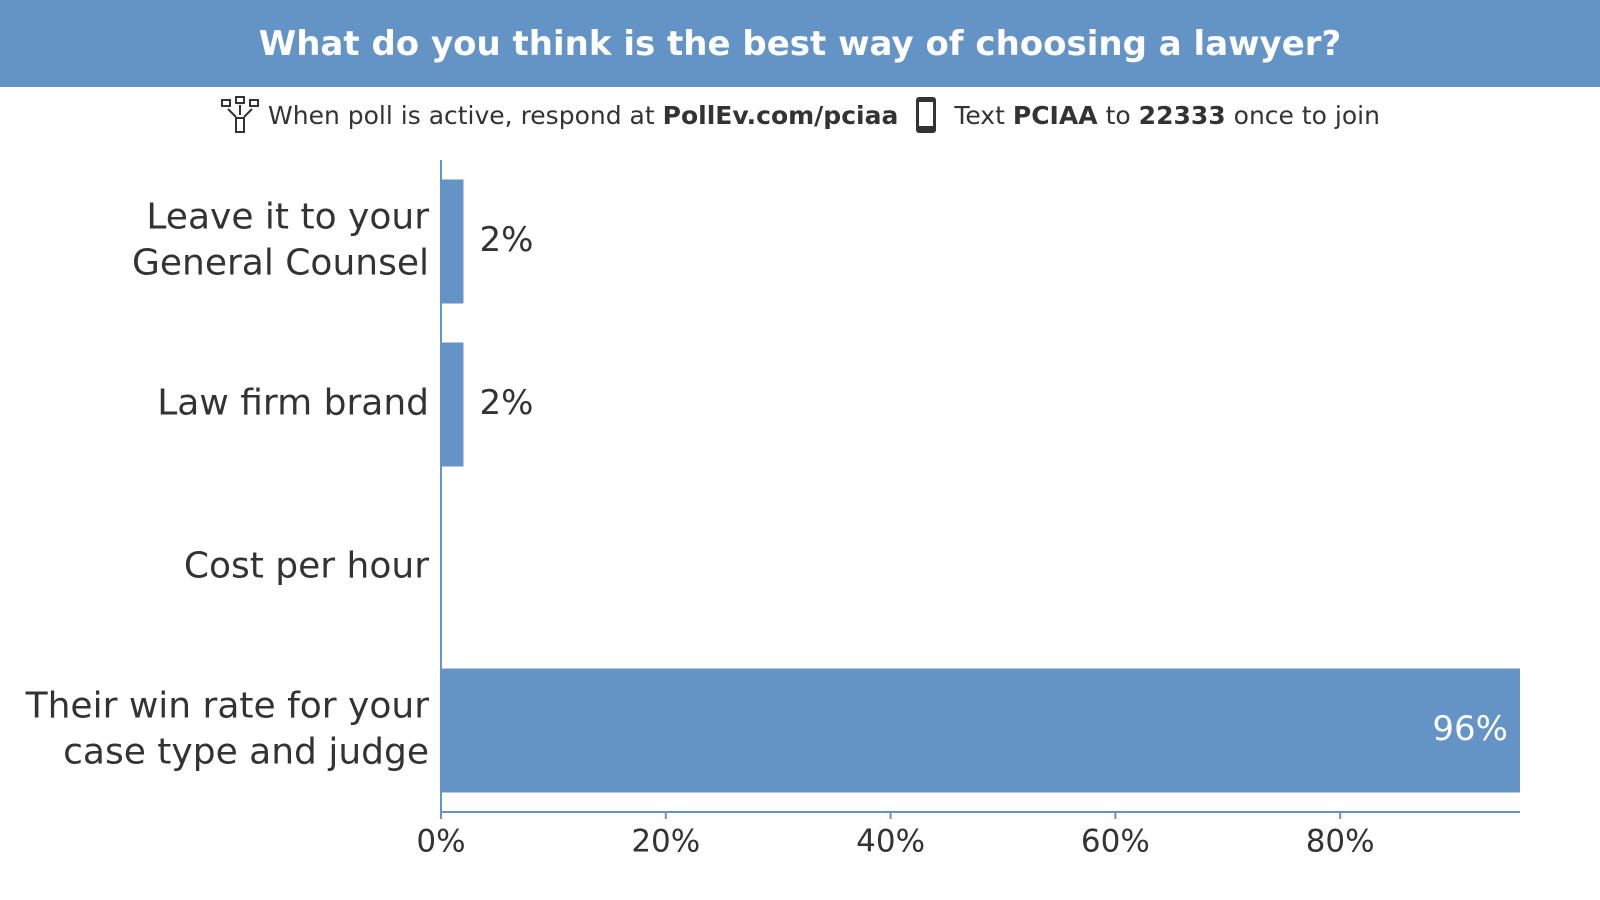  Describe the element at coordinates (306, 566) in the screenshot. I see `category-label: Cost per hour` at that location.